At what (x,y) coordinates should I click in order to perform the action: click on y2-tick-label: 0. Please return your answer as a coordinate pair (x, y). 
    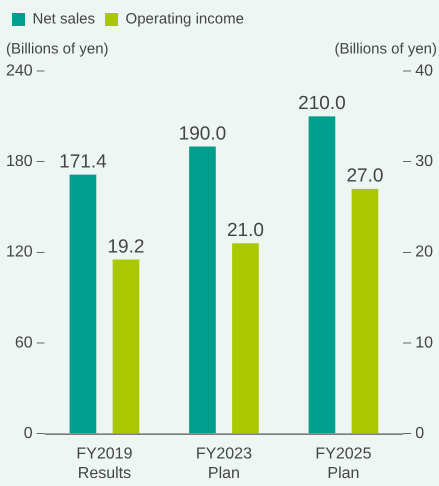
    Looking at the image, I should click on (419, 433).